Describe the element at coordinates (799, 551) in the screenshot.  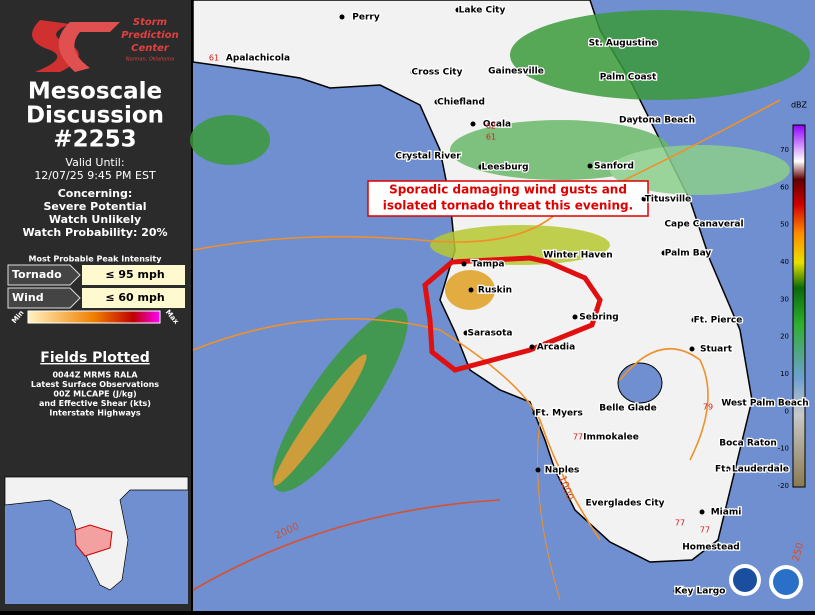
I see `contour-label: 250` at that location.